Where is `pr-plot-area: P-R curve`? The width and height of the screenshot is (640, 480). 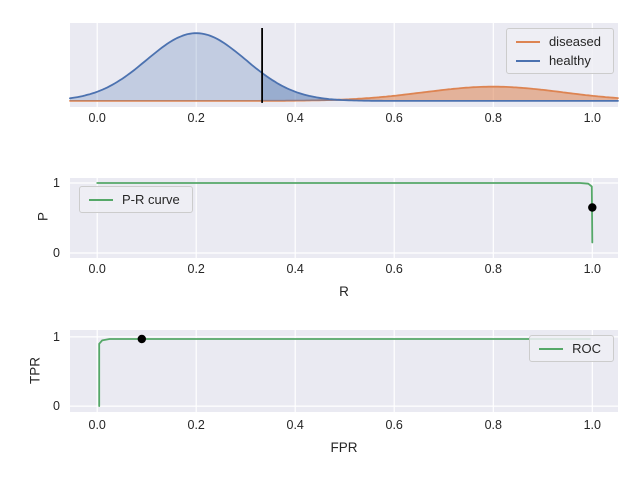
pr-plot-area: P-R curve is located at coordinates (344, 218).